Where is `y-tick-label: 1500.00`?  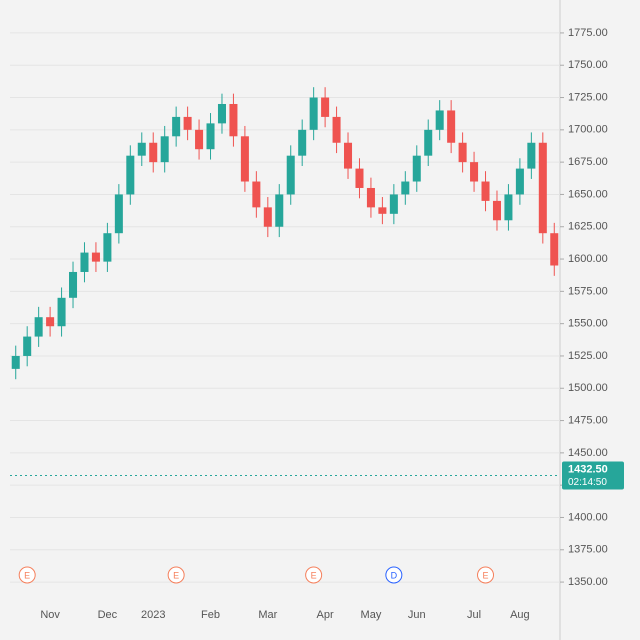
y-tick-label: 1500.00 is located at coordinates (588, 388).